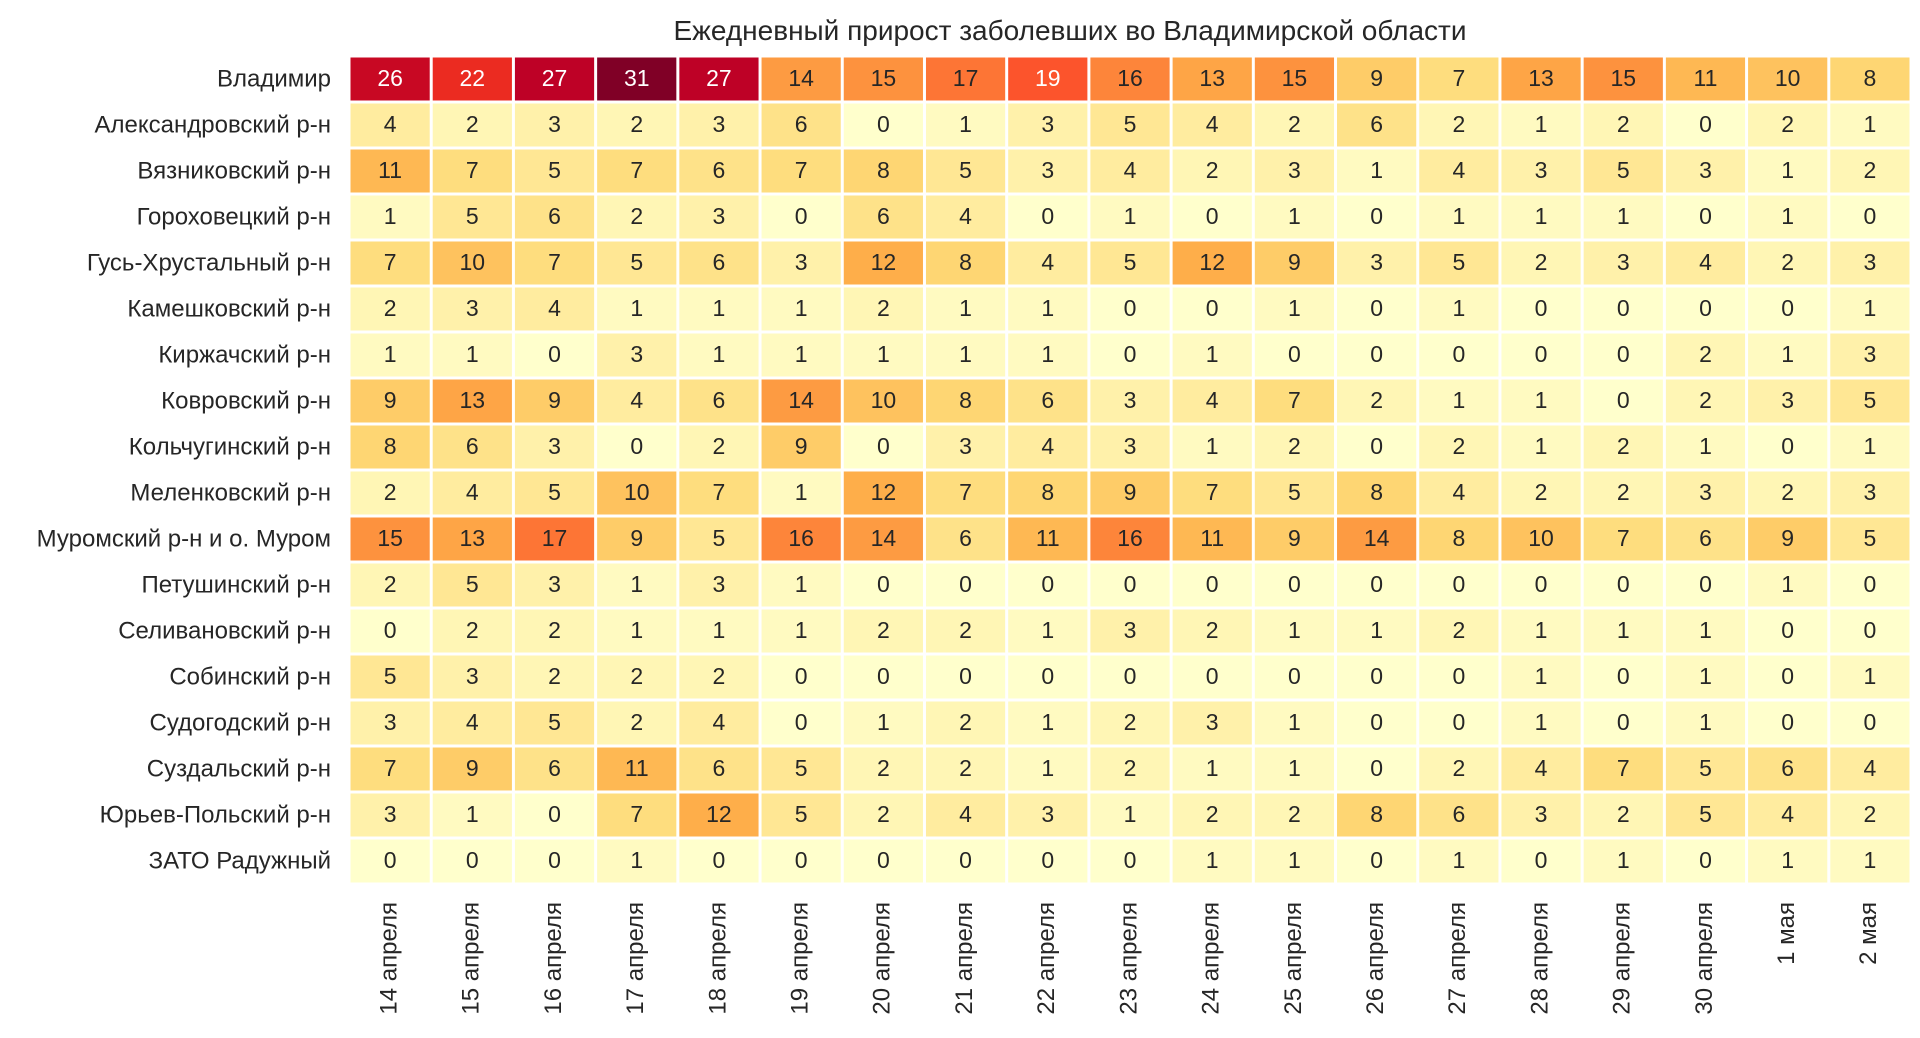 The width and height of the screenshot is (1920, 1038). I want to click on row-label: Меленковский р-н, so click(230, 492).